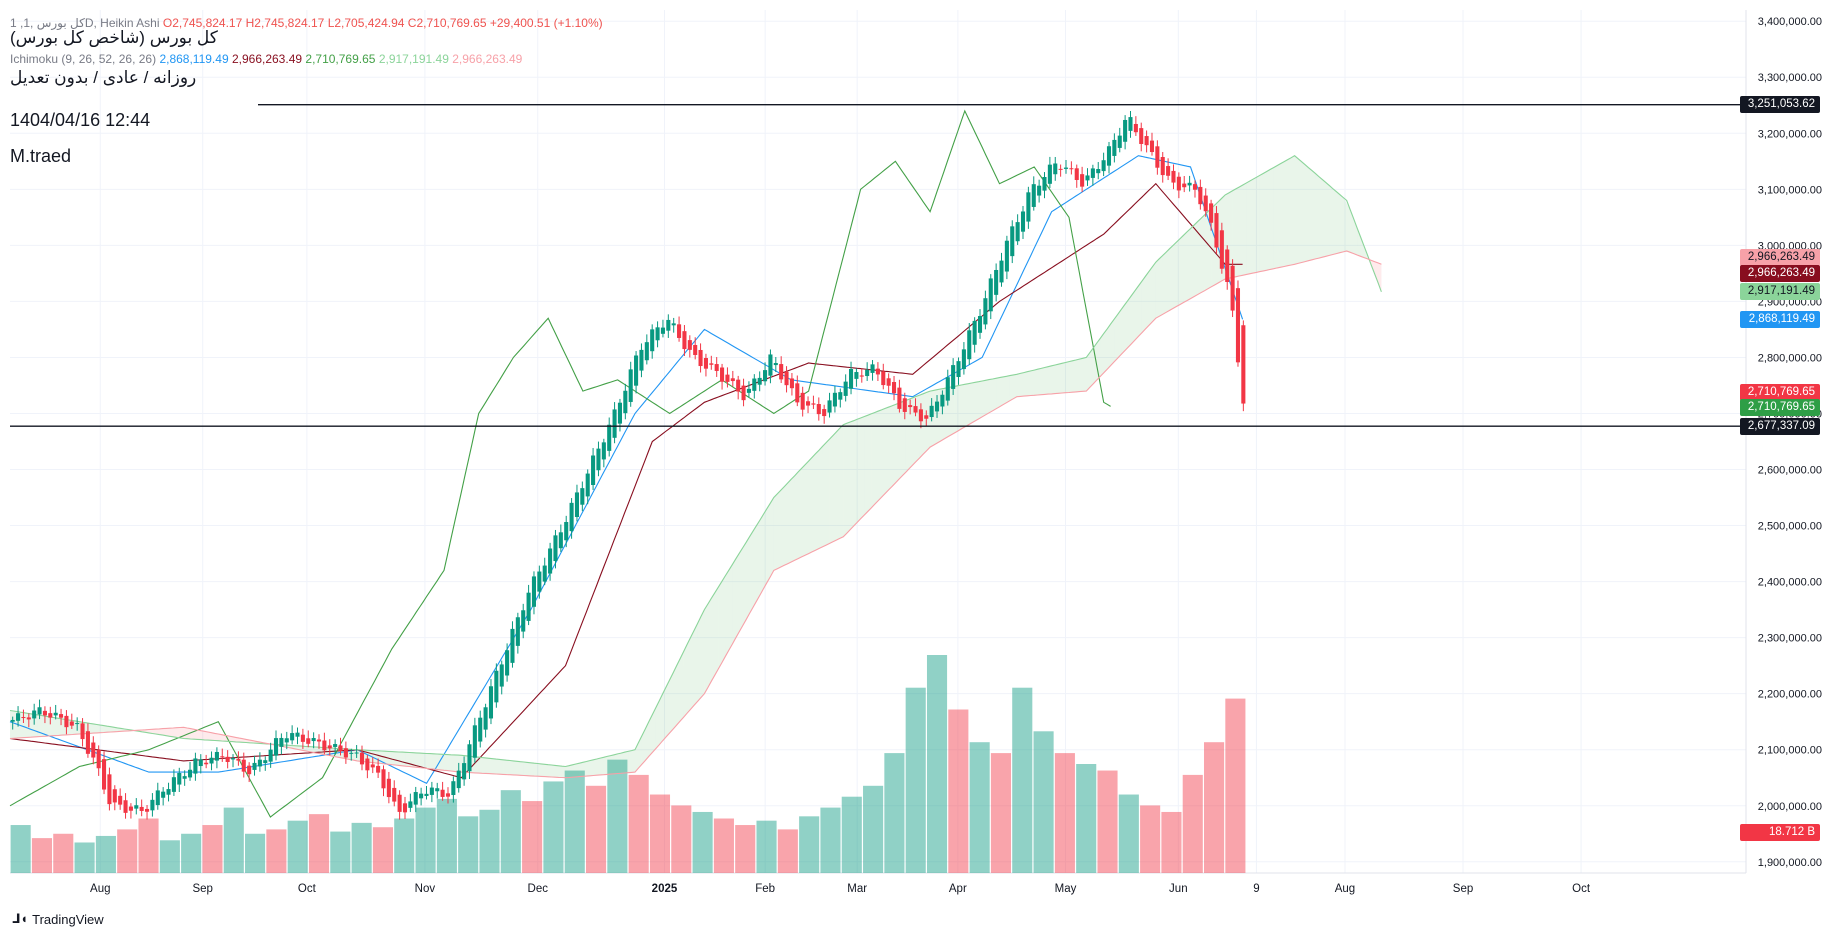 The image size is (1836, 937). I want to click on y-tick-label: 3,300,000.00, so click(1790, 78).